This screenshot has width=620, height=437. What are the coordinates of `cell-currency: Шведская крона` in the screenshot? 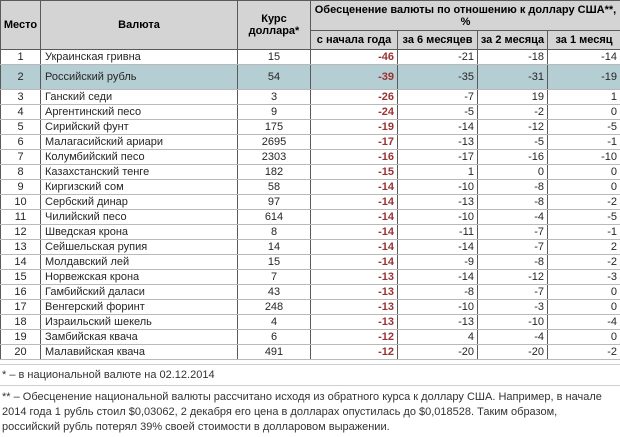 It's located at (139, 232).